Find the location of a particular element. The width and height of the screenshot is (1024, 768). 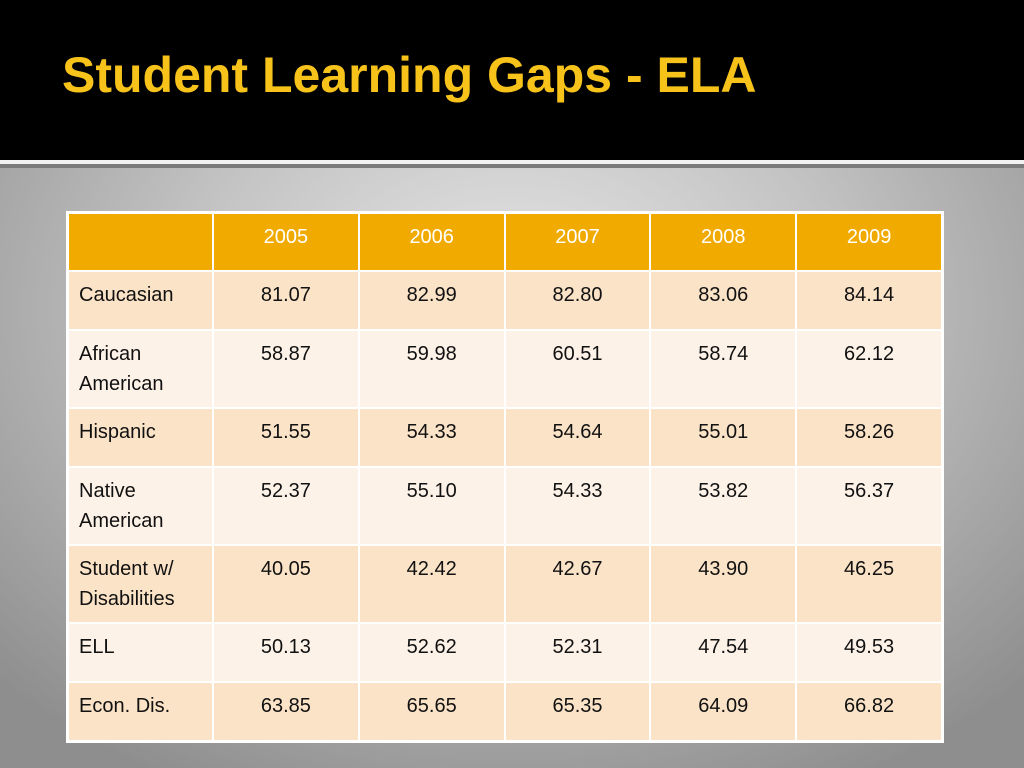

table-cell: 64.09 is located at coordinates (723, 711).